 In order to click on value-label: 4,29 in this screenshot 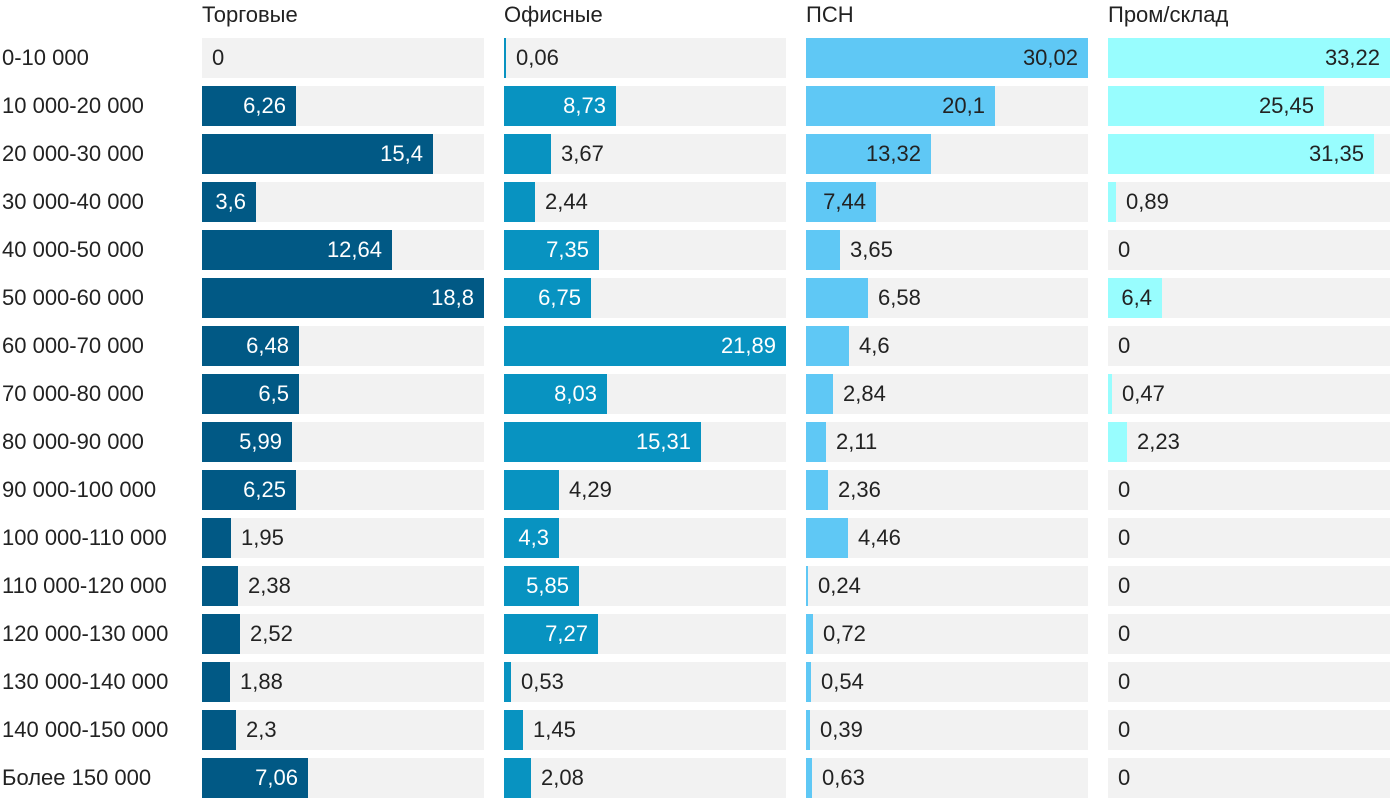, I will do `click(590, 489)`.